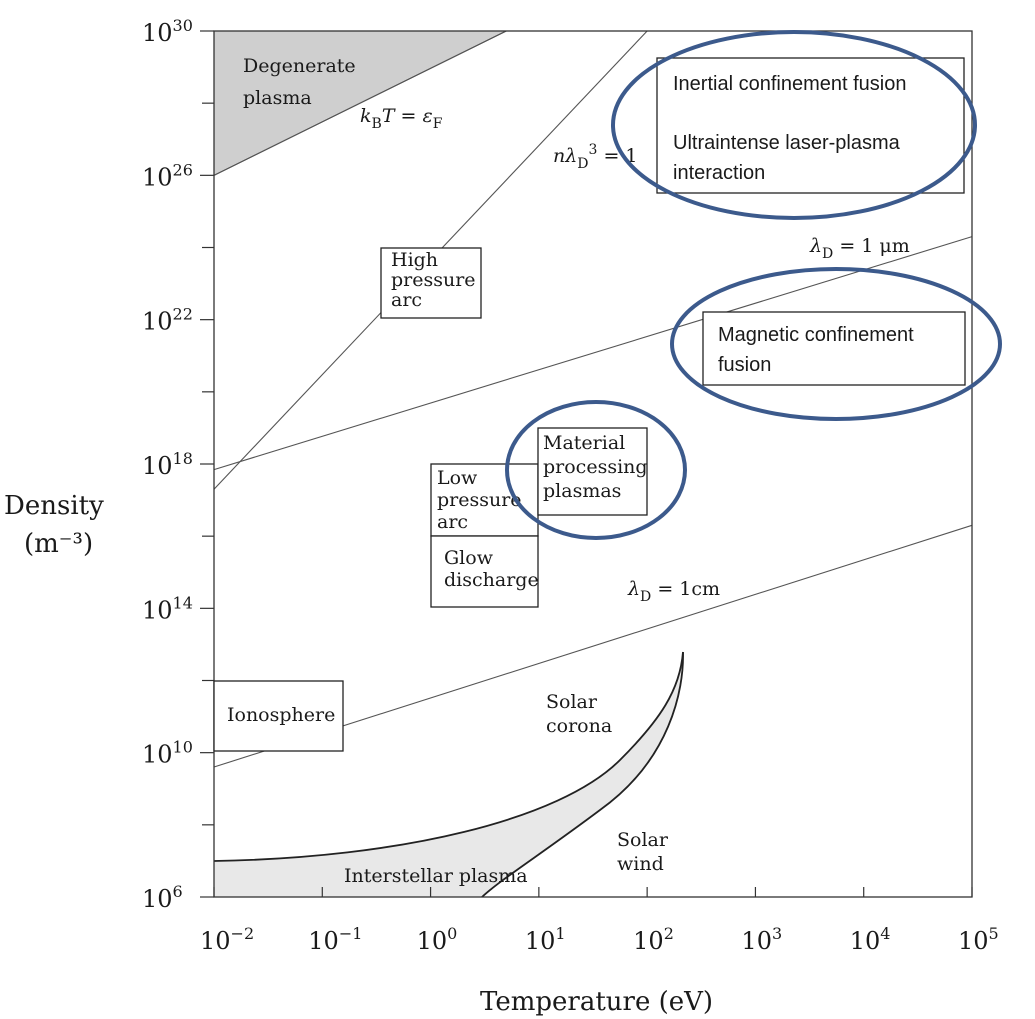  I want to click on x-axis-label: Temperature (eV), so click(596, 1002).